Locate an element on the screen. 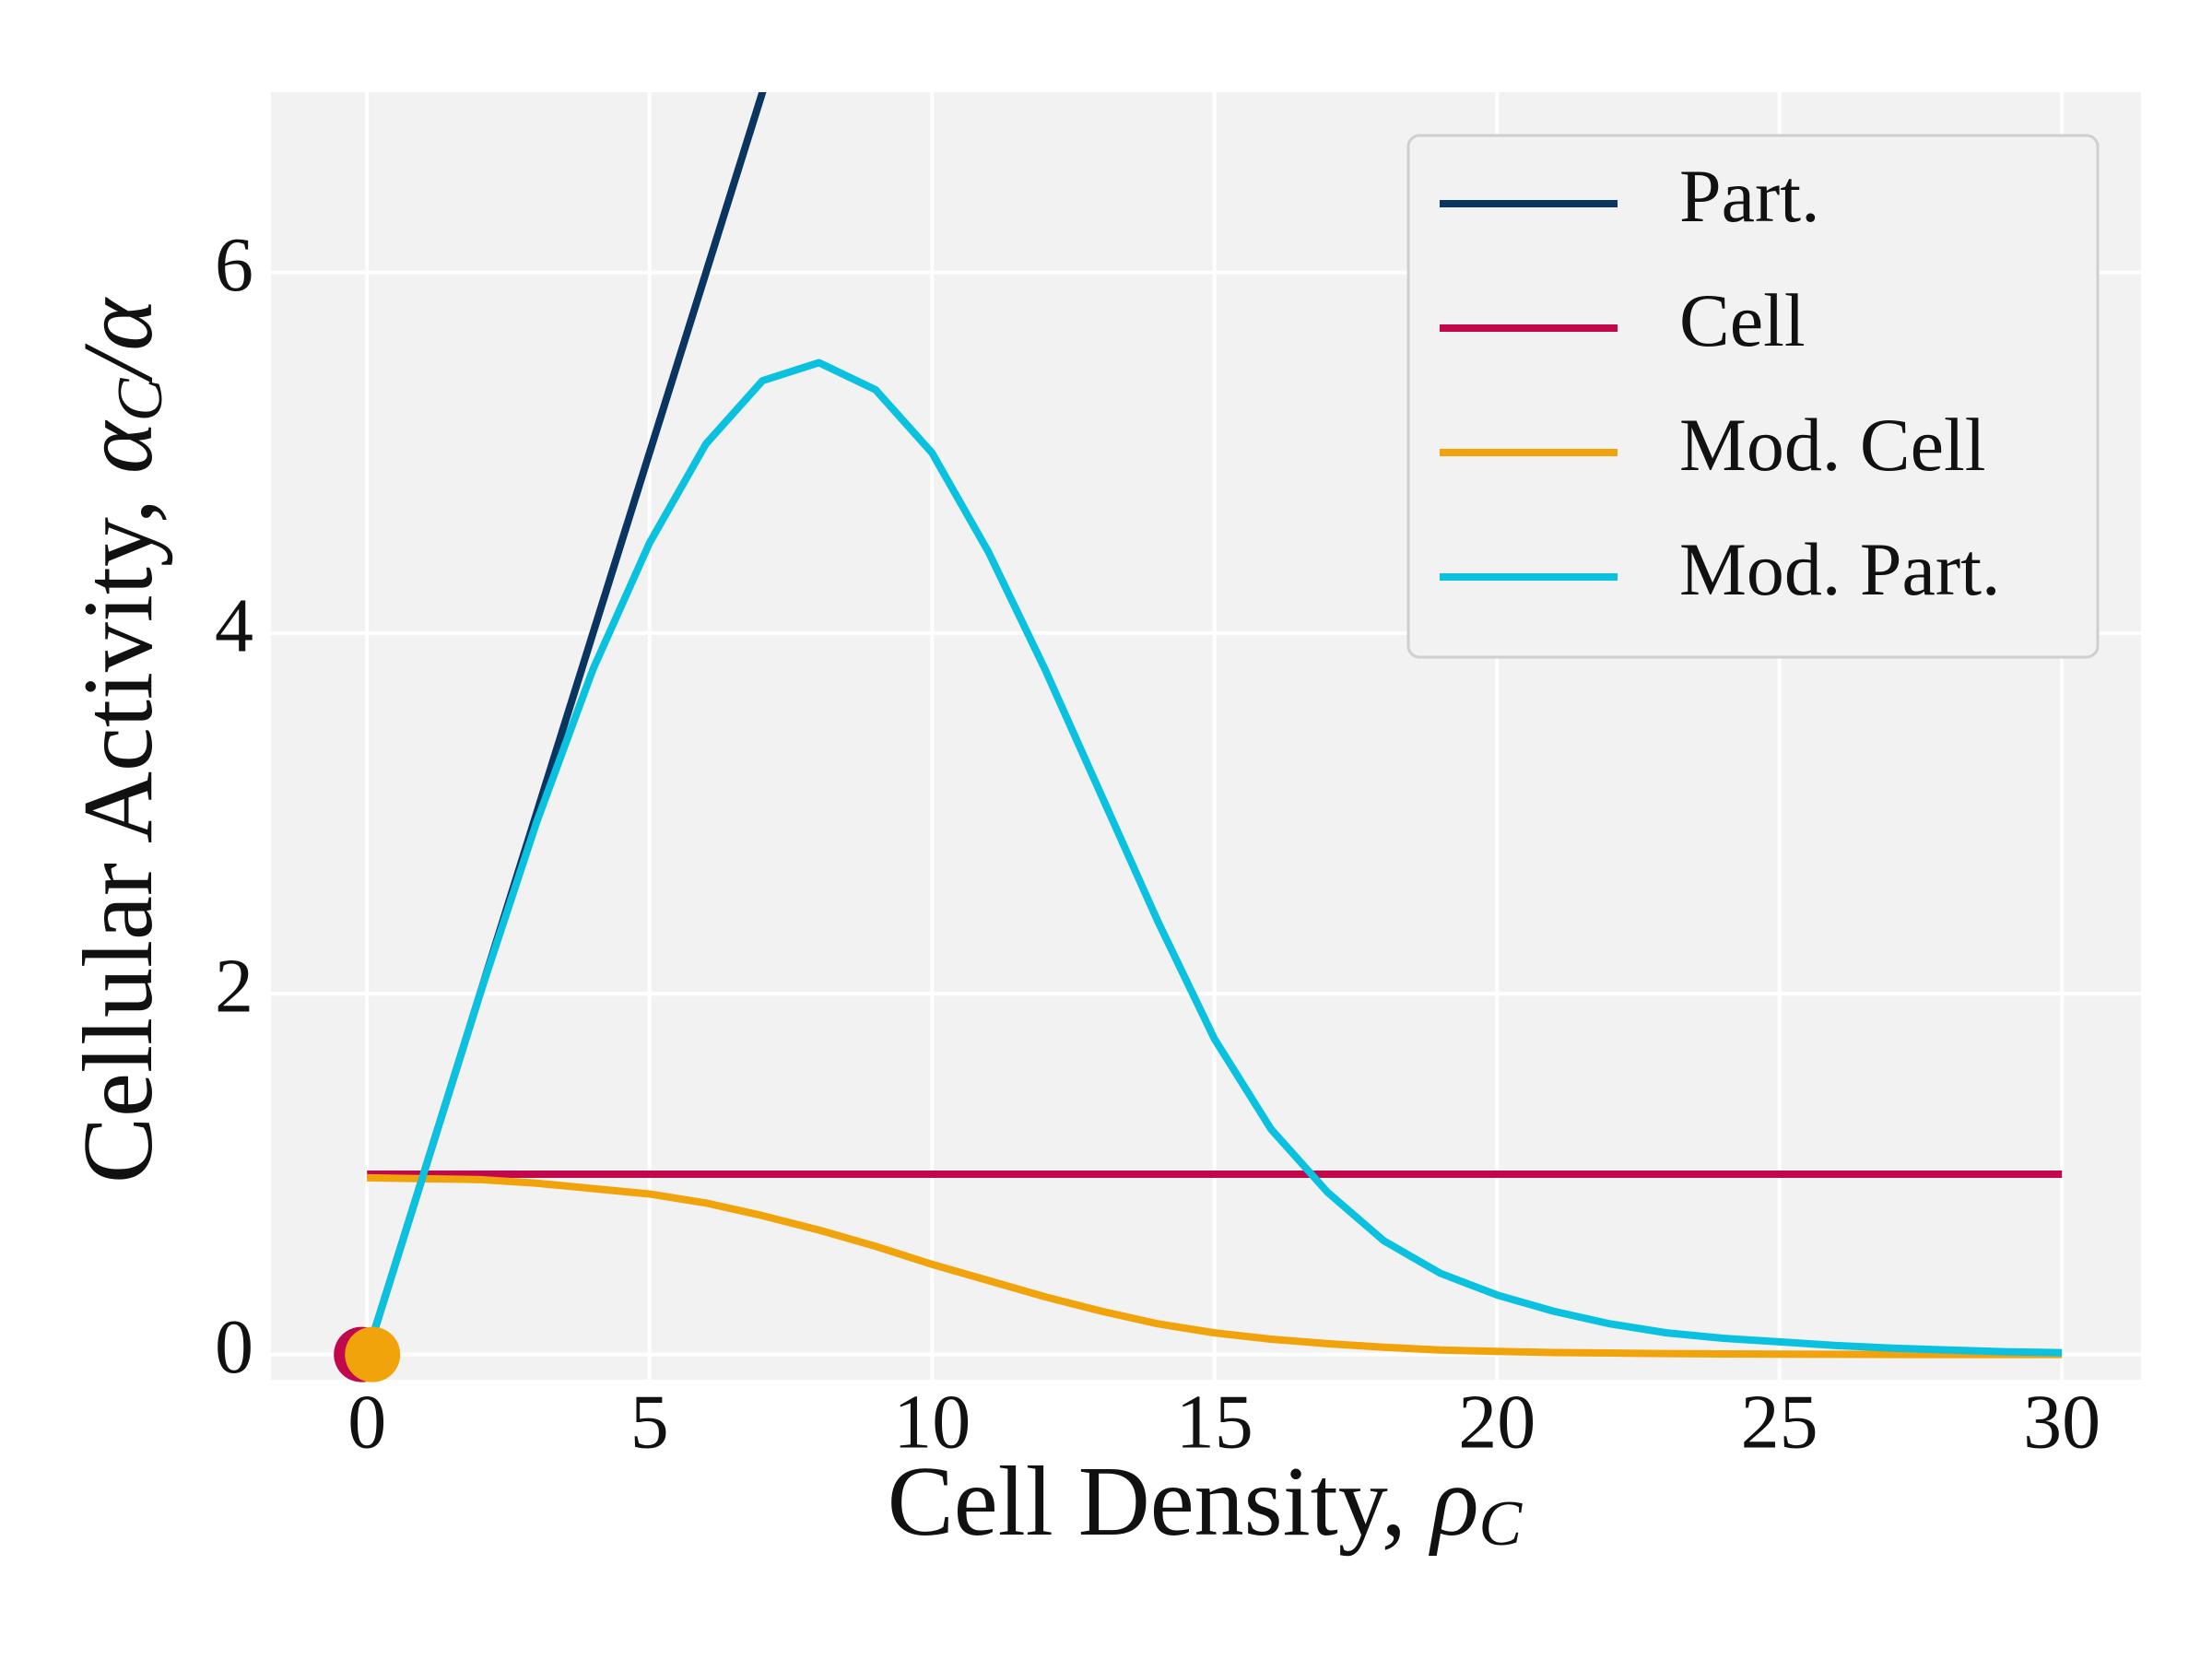 The height and width of the screenshot is (1659, 2212). legend-label: Mod. Cell is located at coordinates (1832, 445).